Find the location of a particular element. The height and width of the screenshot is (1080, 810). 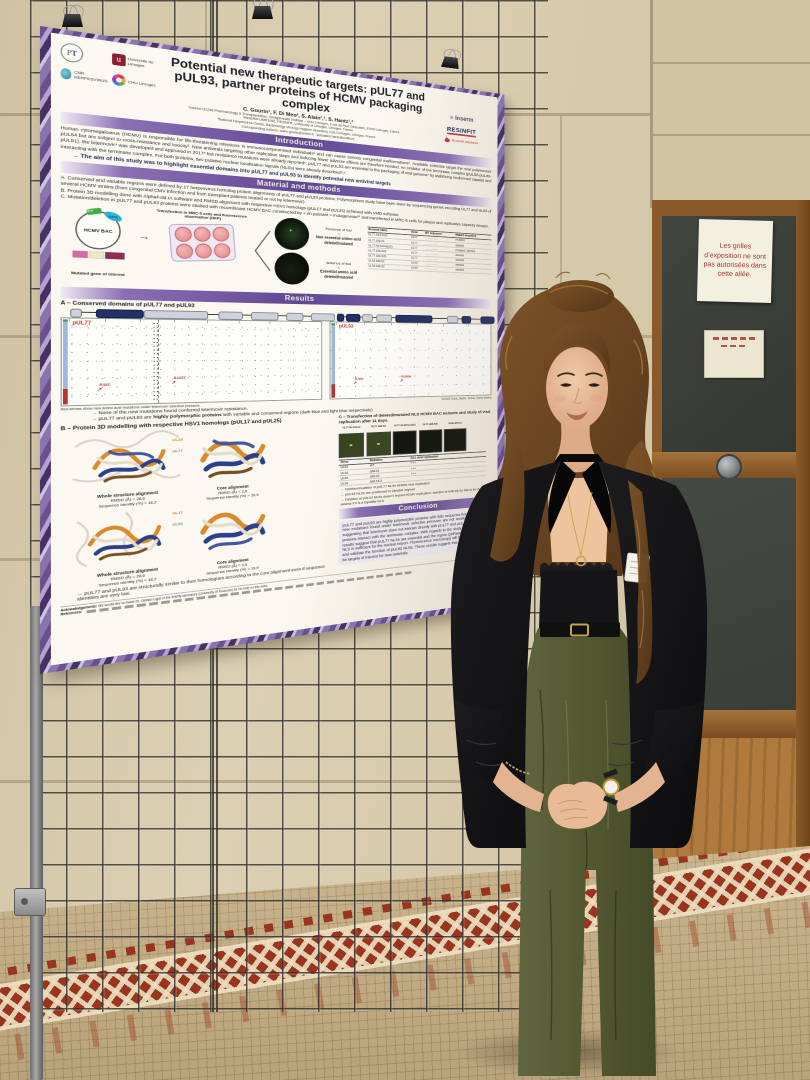

left-eye is located at coordinates (566, 385).